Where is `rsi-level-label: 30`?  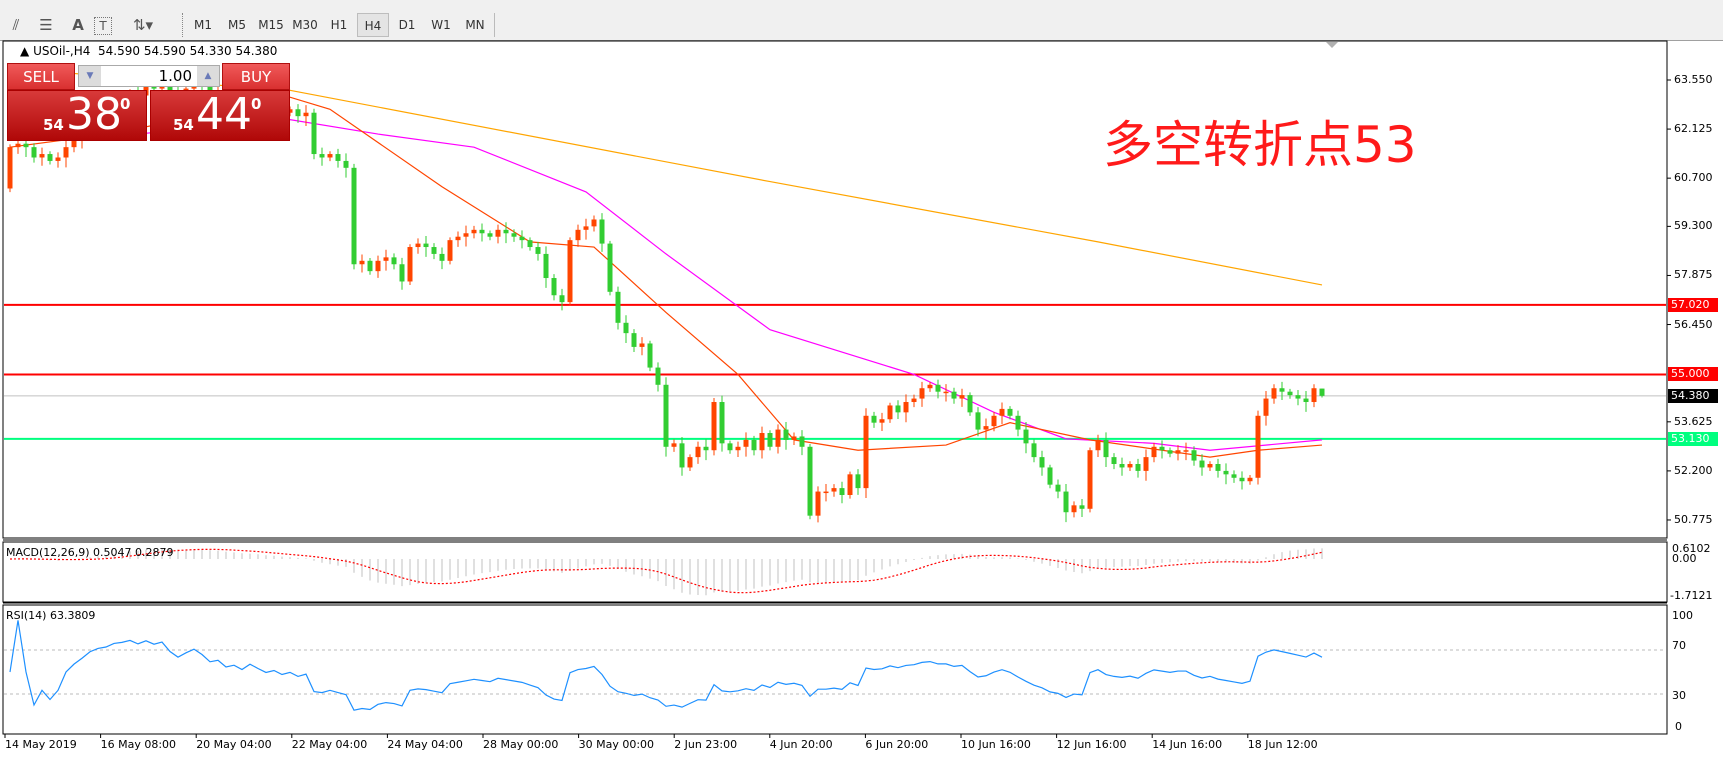 rsi-level-label: 30 is located at coordinates (1679, 695).